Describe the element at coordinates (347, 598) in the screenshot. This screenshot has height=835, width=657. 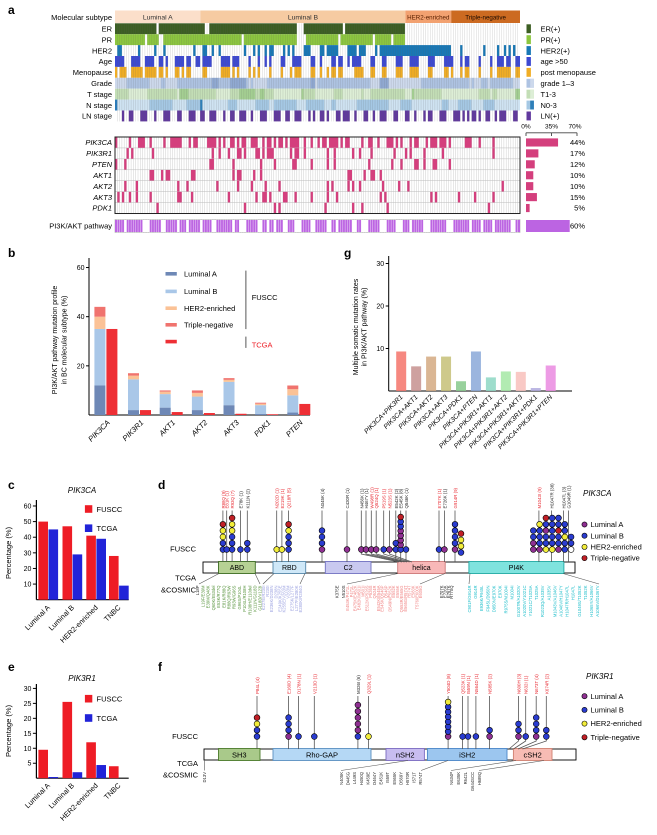
I see `svg-text: E453K/P471L` at that location.